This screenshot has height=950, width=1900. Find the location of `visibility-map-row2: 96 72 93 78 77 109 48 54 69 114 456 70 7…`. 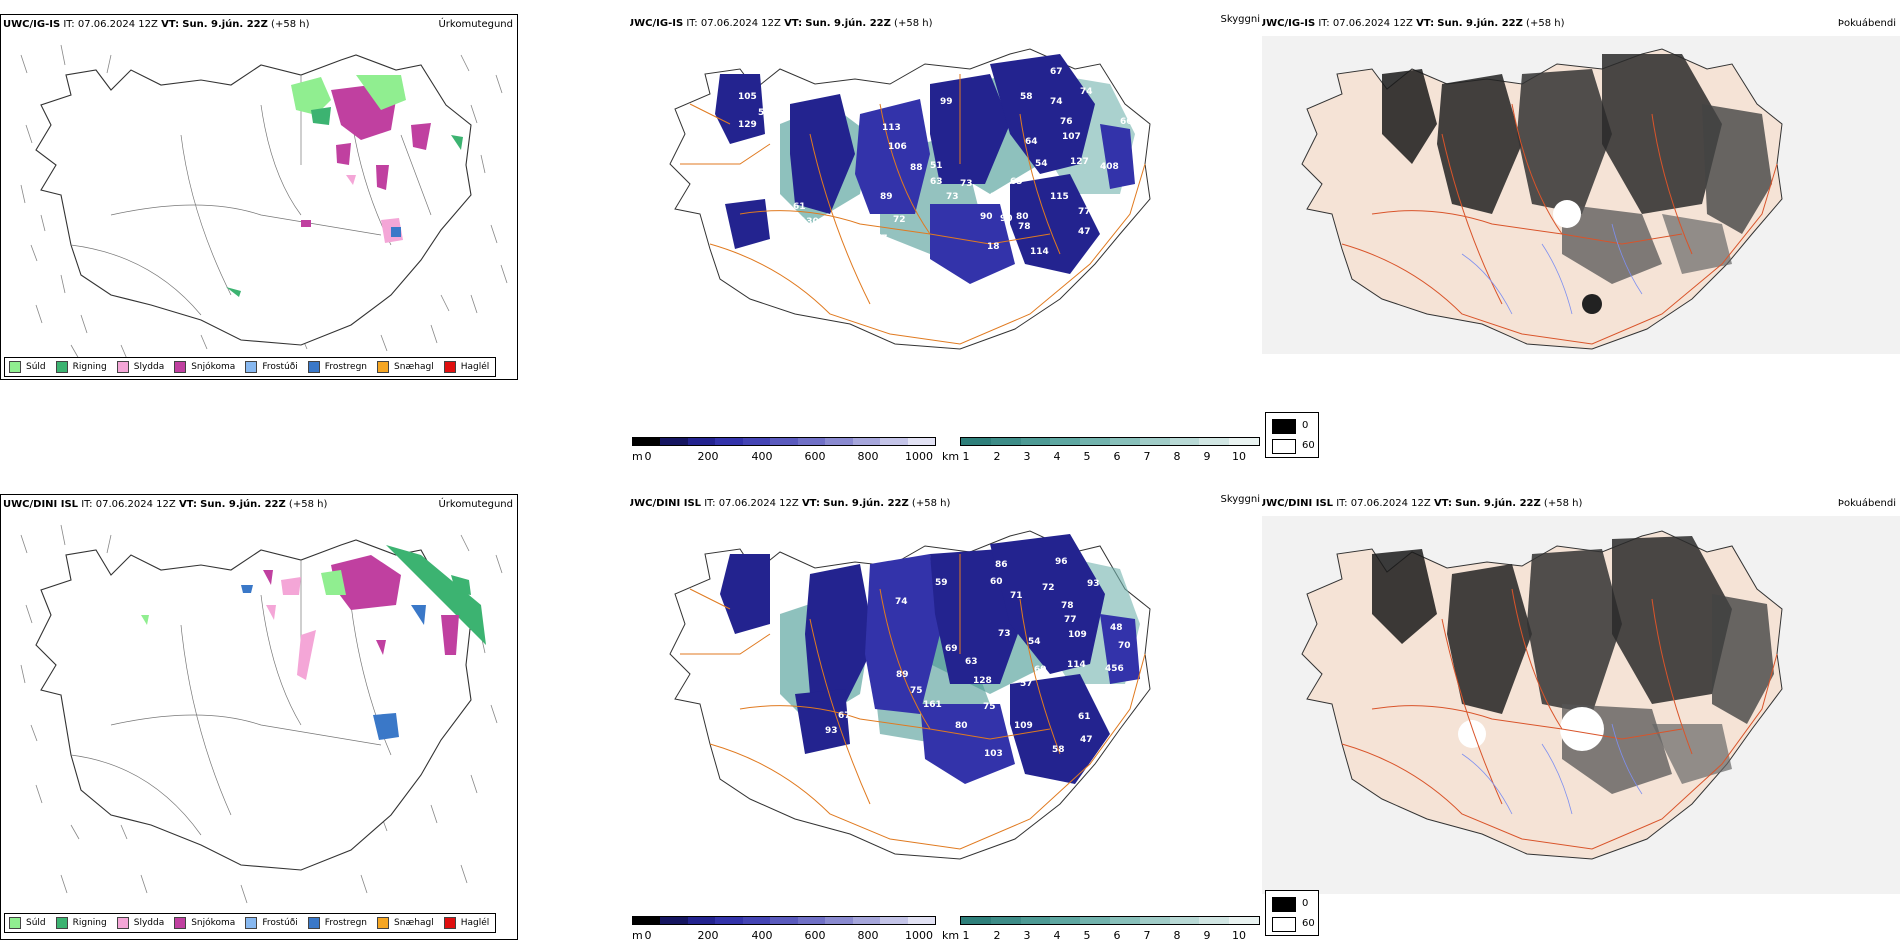

visibility-map-row2: 96 72 93 78 77 109 48 54 69 114 456 70 7… is located at coordinates (910, 695).